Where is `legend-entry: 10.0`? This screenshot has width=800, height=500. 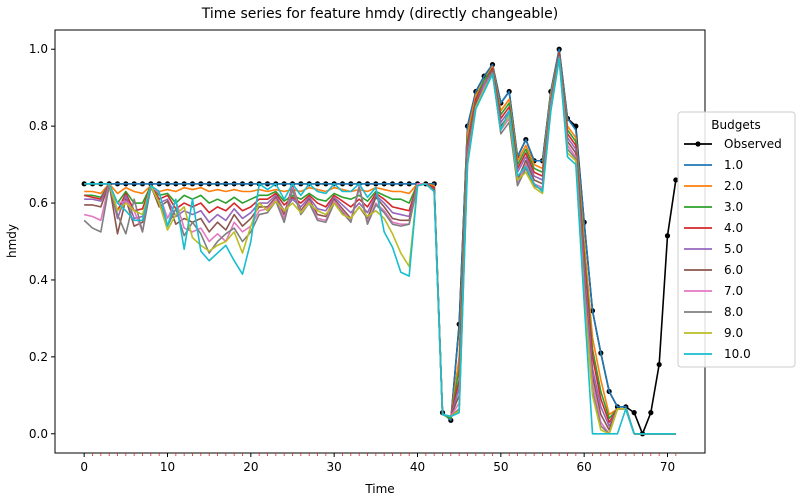
legend-entry: 10.0 is located at coordinates (717, 354).